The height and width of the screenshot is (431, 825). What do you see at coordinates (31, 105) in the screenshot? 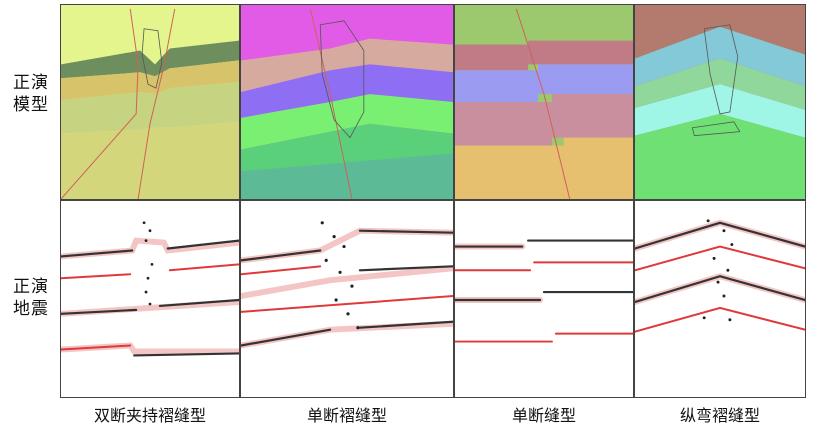
I see `row-label-model-line2: 模型` at bounding box center [31, 105].